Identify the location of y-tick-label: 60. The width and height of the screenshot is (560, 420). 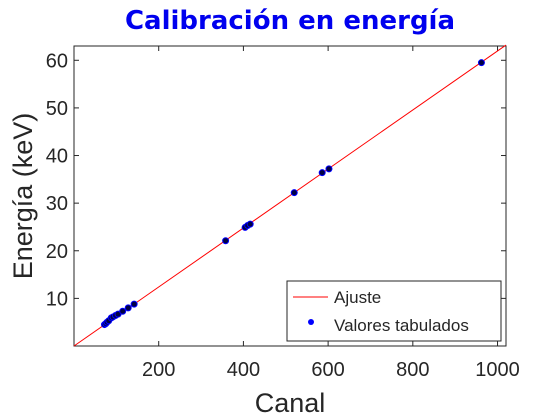
(57, 61).